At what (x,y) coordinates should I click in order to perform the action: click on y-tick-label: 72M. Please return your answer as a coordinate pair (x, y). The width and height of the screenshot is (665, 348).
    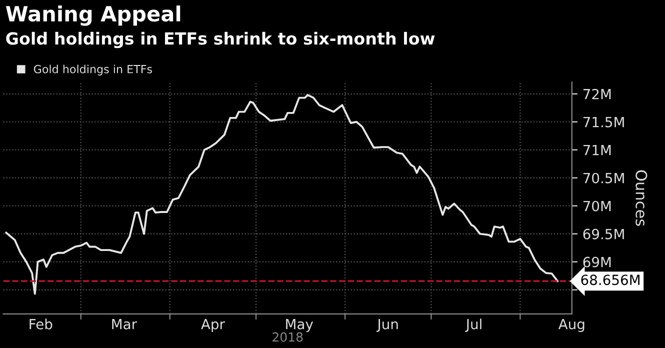
    Looking at the image, I should click on (597, 94).